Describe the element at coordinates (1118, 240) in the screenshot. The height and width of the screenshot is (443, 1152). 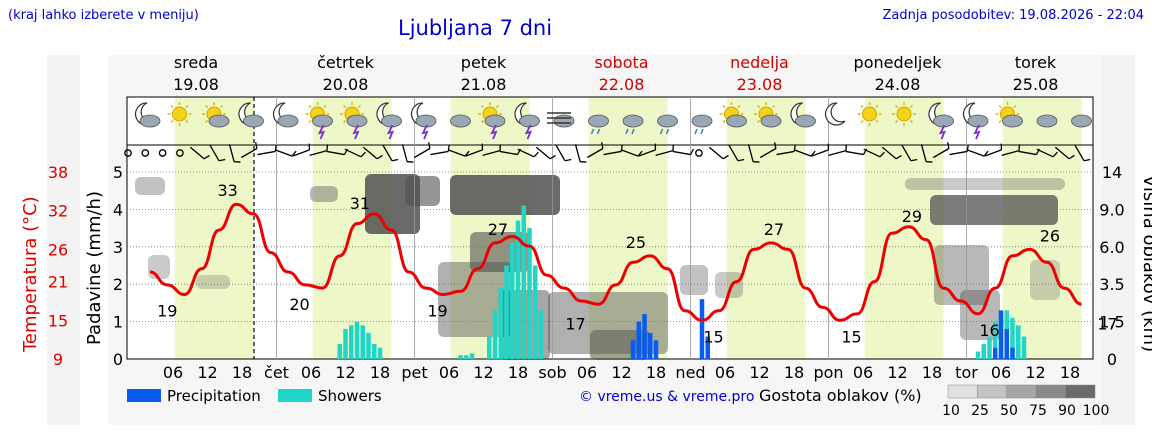
I see `right-axis-strip` at that location.